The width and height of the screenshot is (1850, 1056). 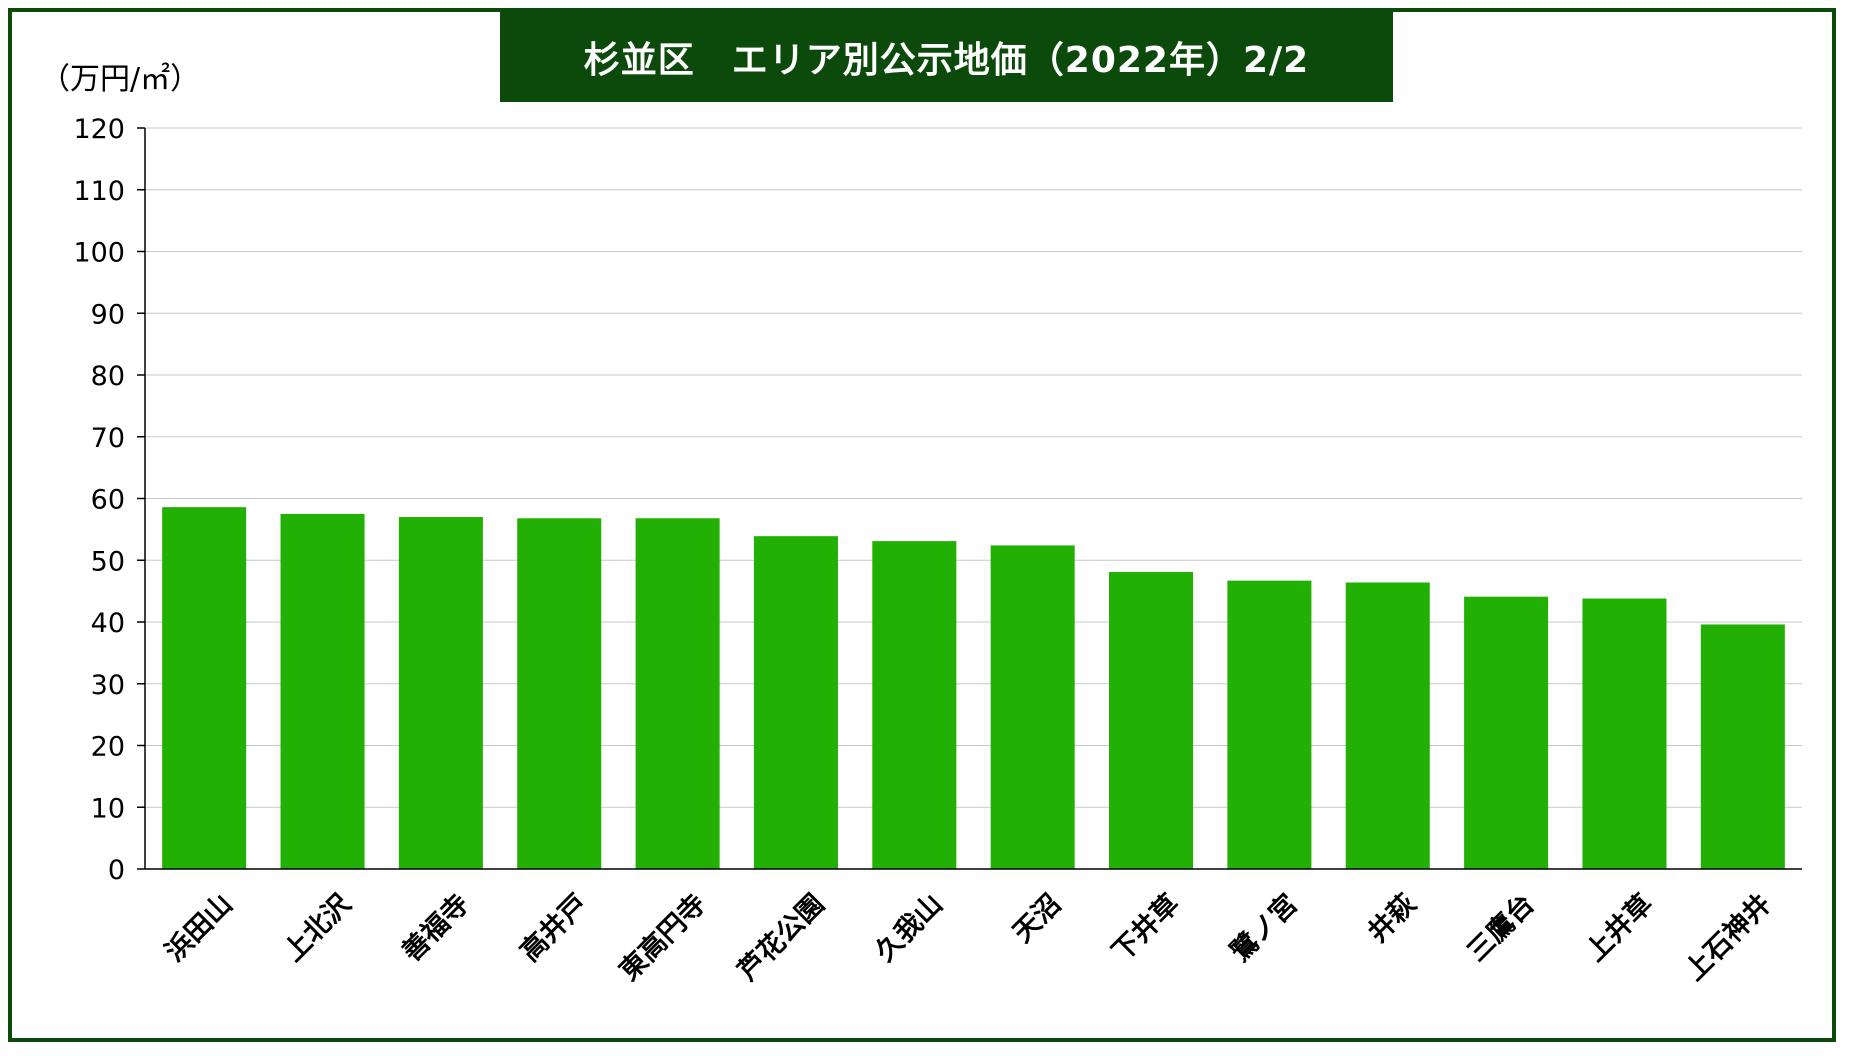 I want to click on x-category-label: 井萩, so click(x=1392, y=919).